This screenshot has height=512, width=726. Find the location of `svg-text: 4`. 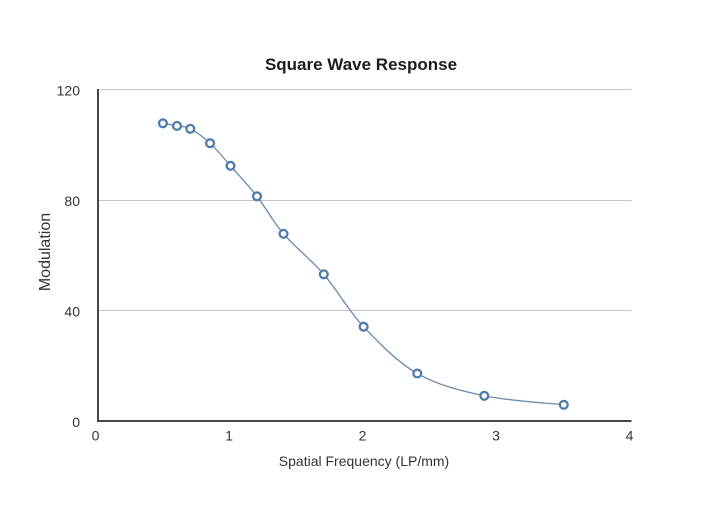

svg-text: 4 is located at coordinates (630, 436).